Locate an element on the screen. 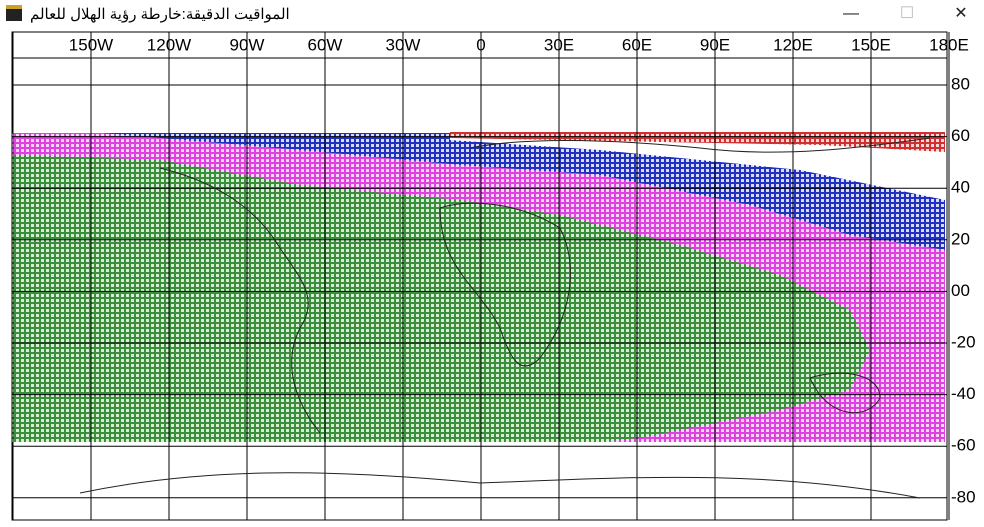 This screenshot has height=527, width=984. lon-label: 150E is located at coordinates (871, 44).